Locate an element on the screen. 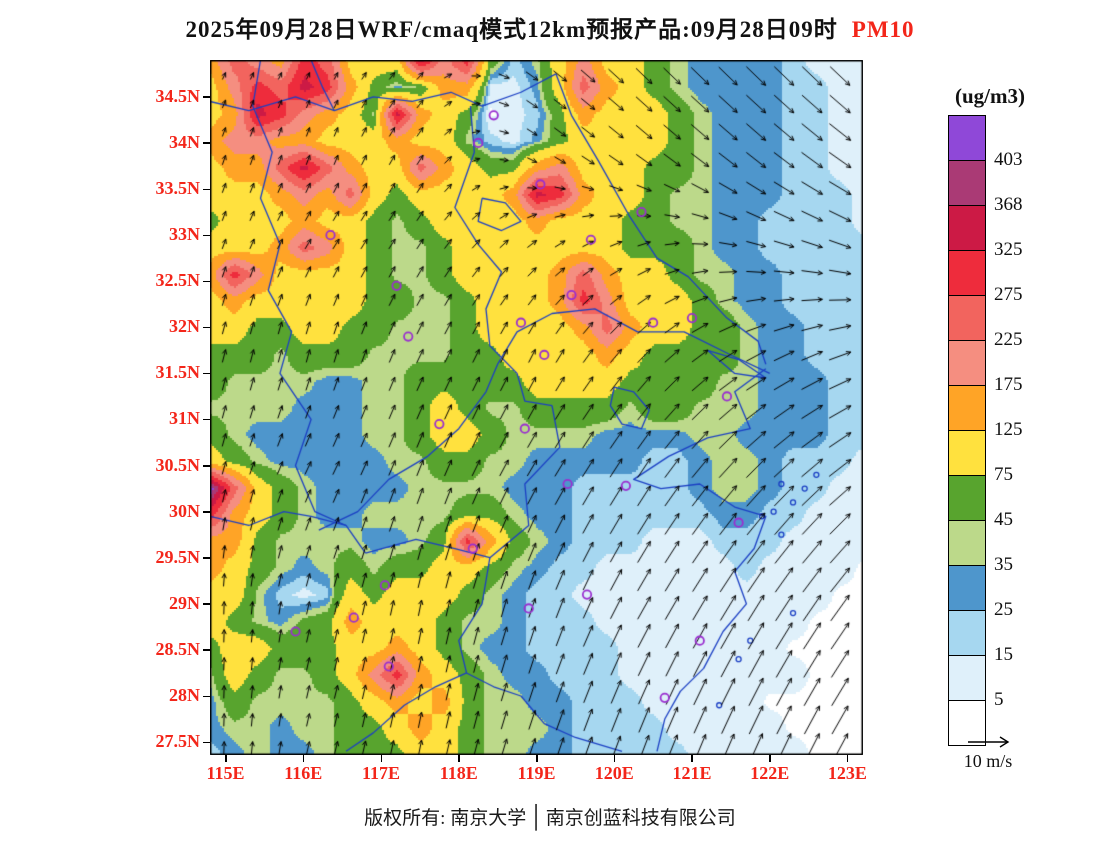  colorbar-tick-label: 275 is located at coordinates (1008, 294).